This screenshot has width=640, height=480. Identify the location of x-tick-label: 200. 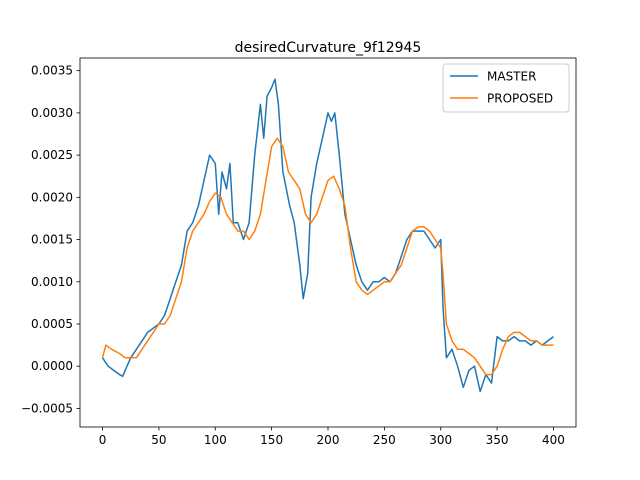
(328, 440).